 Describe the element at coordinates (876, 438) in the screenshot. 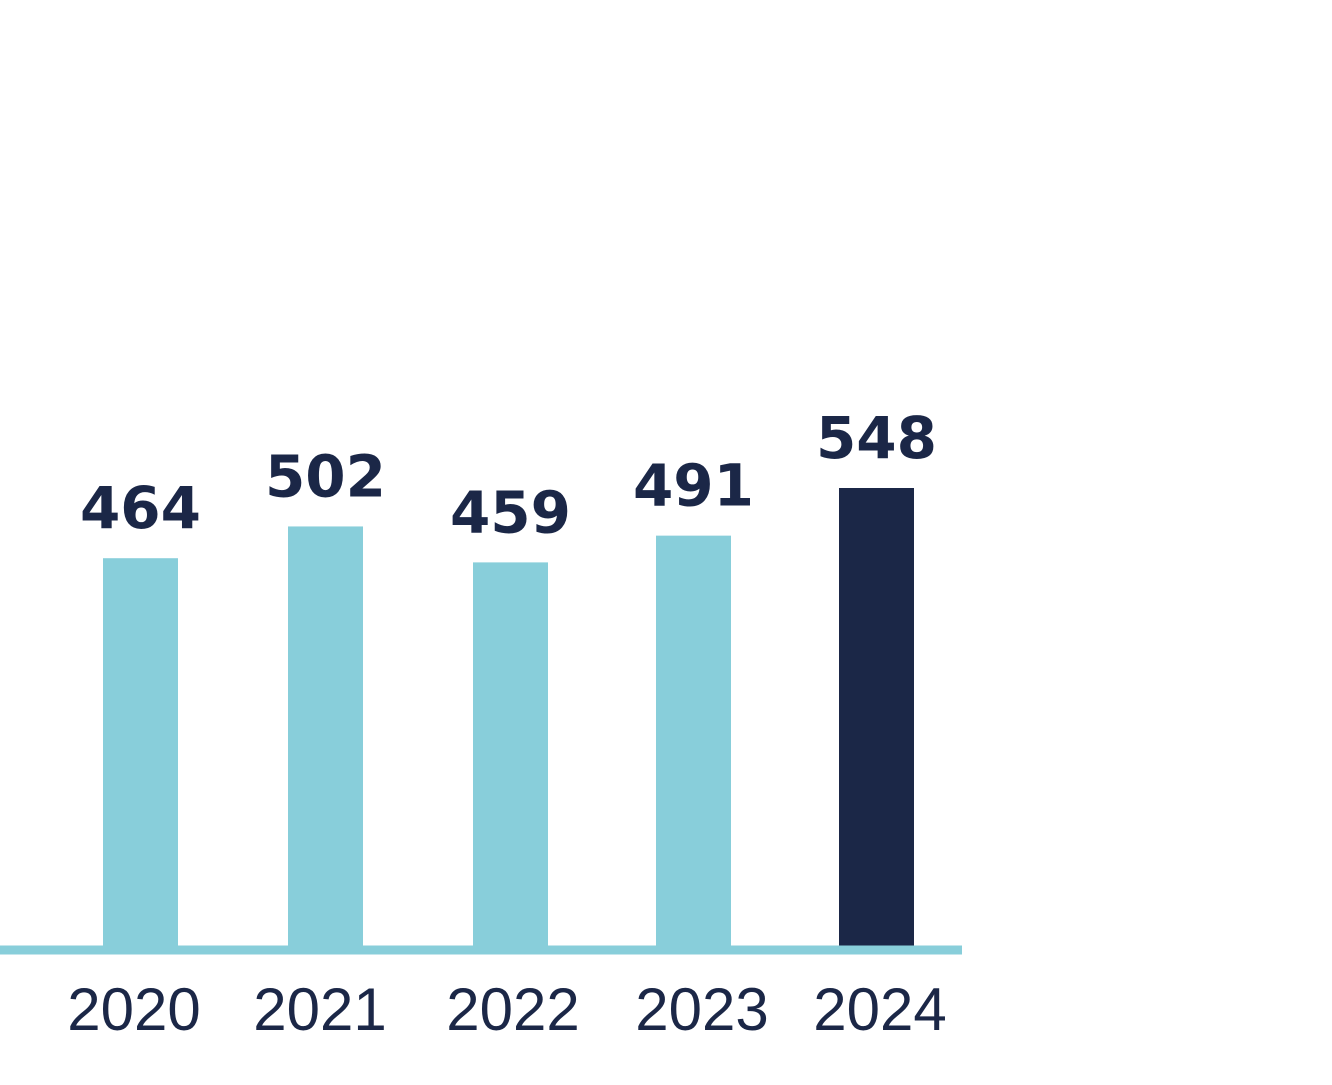

I see `value-label-2024: 548` at that location.